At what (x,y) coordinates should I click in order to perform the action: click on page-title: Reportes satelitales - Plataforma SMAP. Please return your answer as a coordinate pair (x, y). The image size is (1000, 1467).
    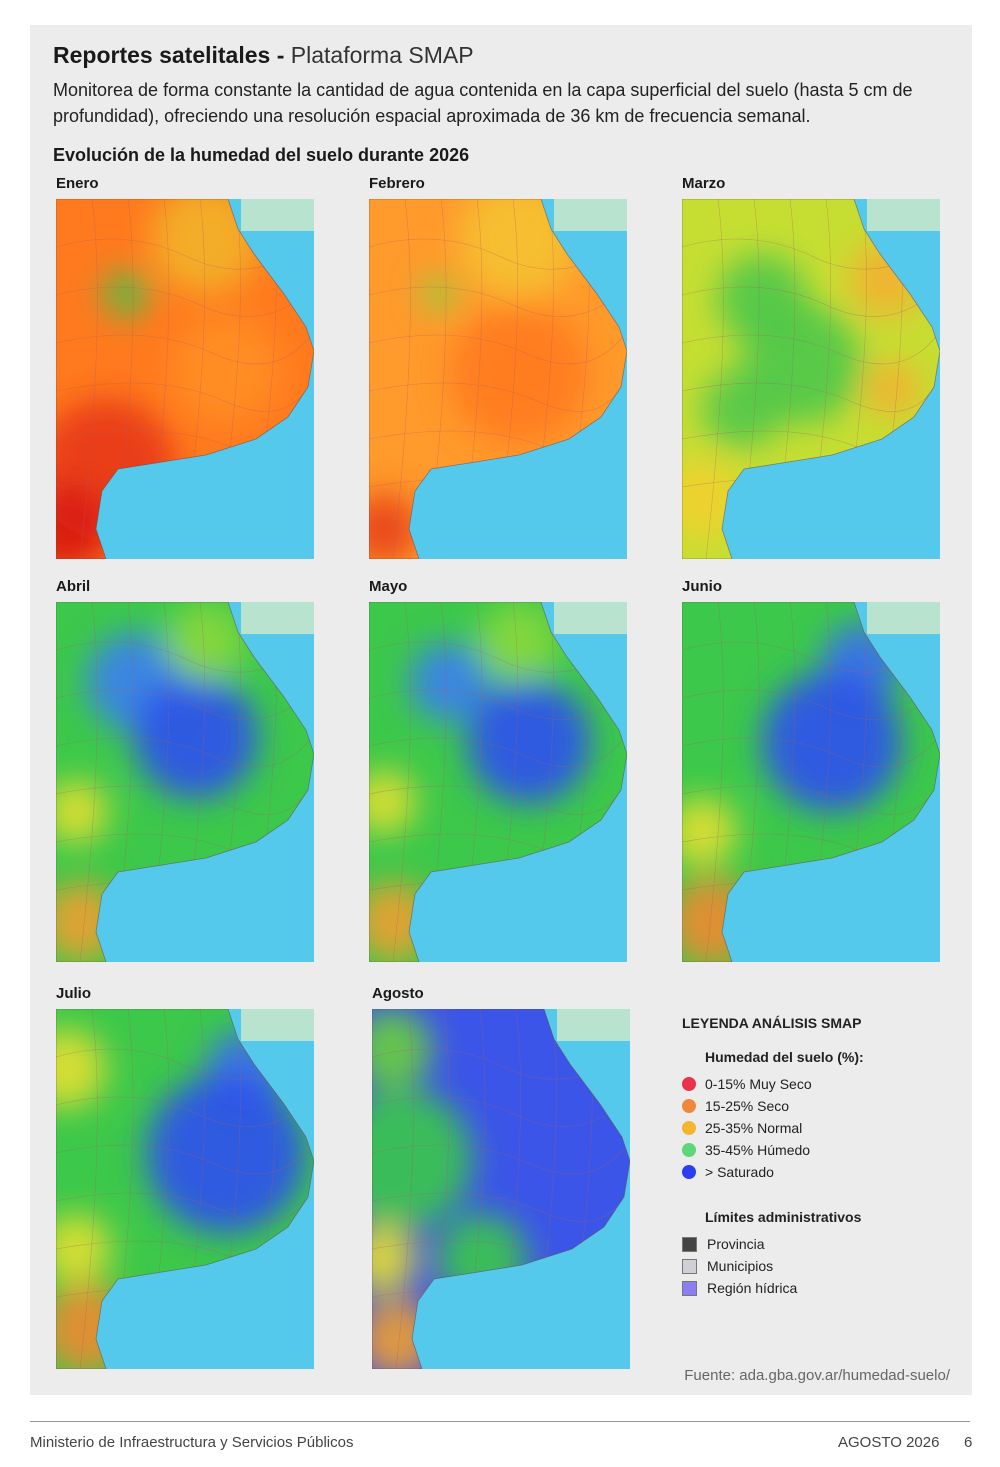
    Looking at the image, I should click on (263, 55).